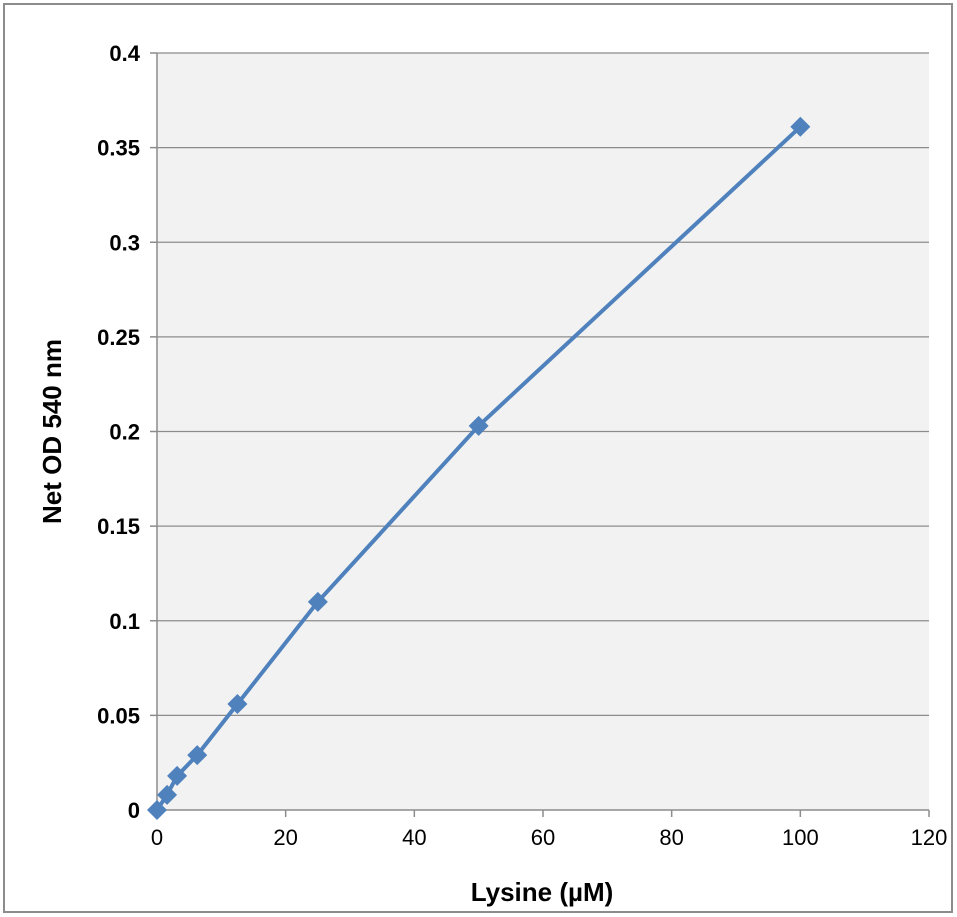  What do you see at coordinates (157, 837) in the screenshot?
I see `x-tick-label: 0` at bounding box center [157, 837].